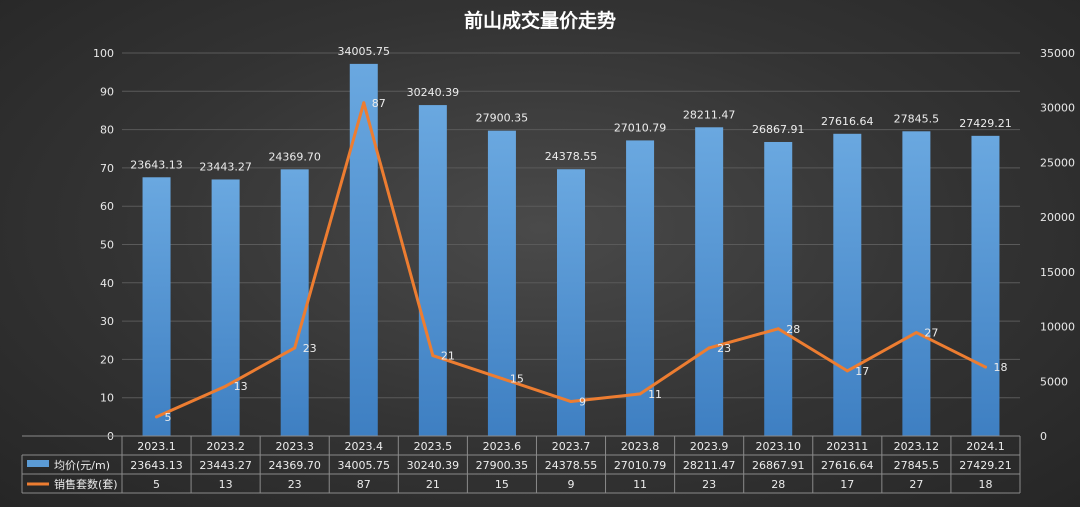 This screenshot has height=507, width=1080. I want to click on table-cell-price: 30240.39, so click(433, 465).